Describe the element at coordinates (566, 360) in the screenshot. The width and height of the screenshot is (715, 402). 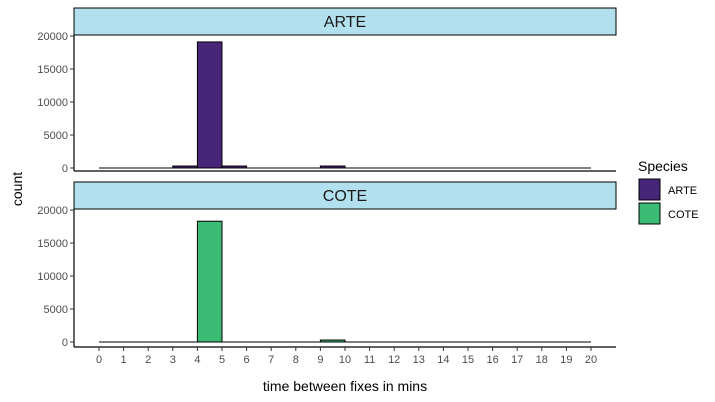
I see `x-tick-label: 19` at that location.